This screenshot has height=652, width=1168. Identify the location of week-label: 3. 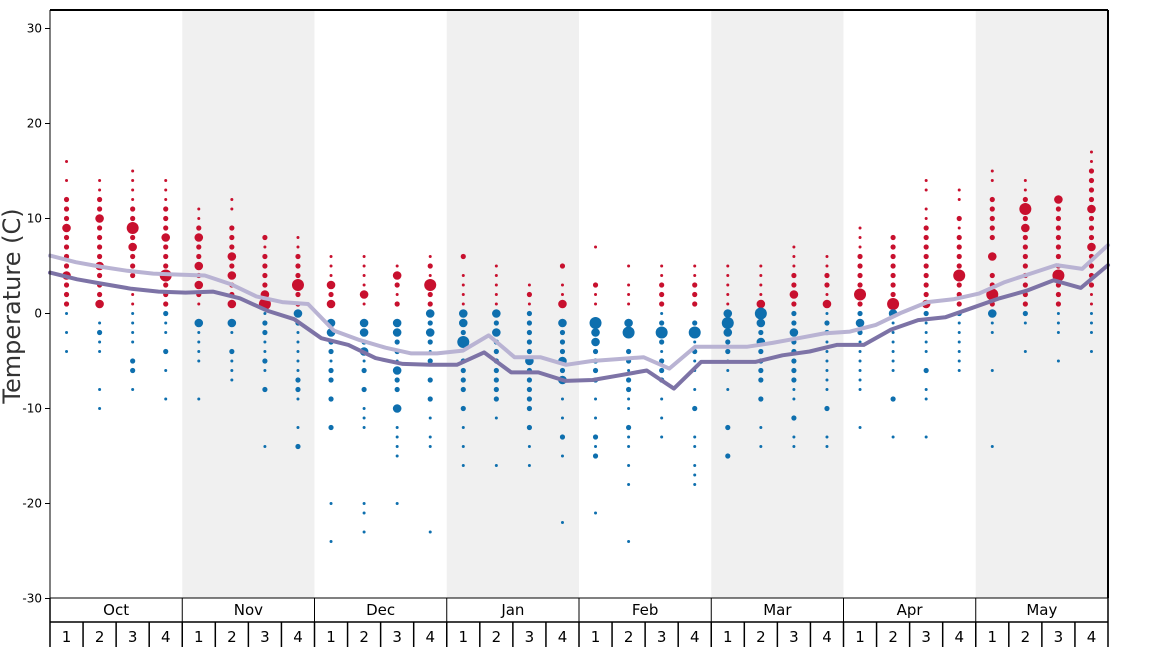
(926, 637).